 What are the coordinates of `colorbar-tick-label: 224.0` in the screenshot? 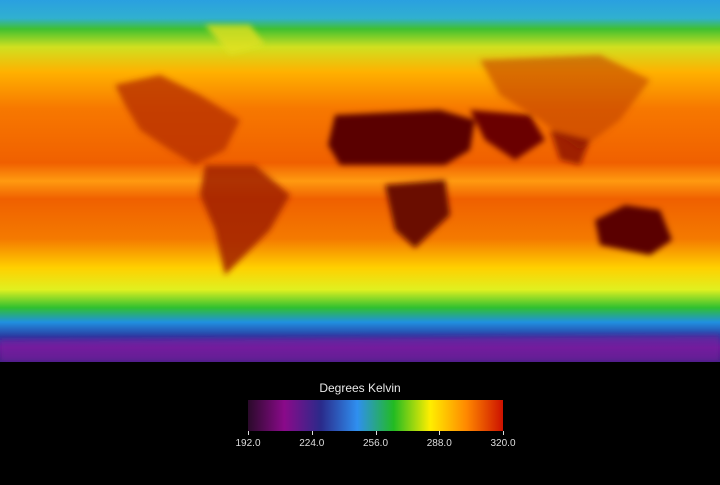 It's located at (312, 443).